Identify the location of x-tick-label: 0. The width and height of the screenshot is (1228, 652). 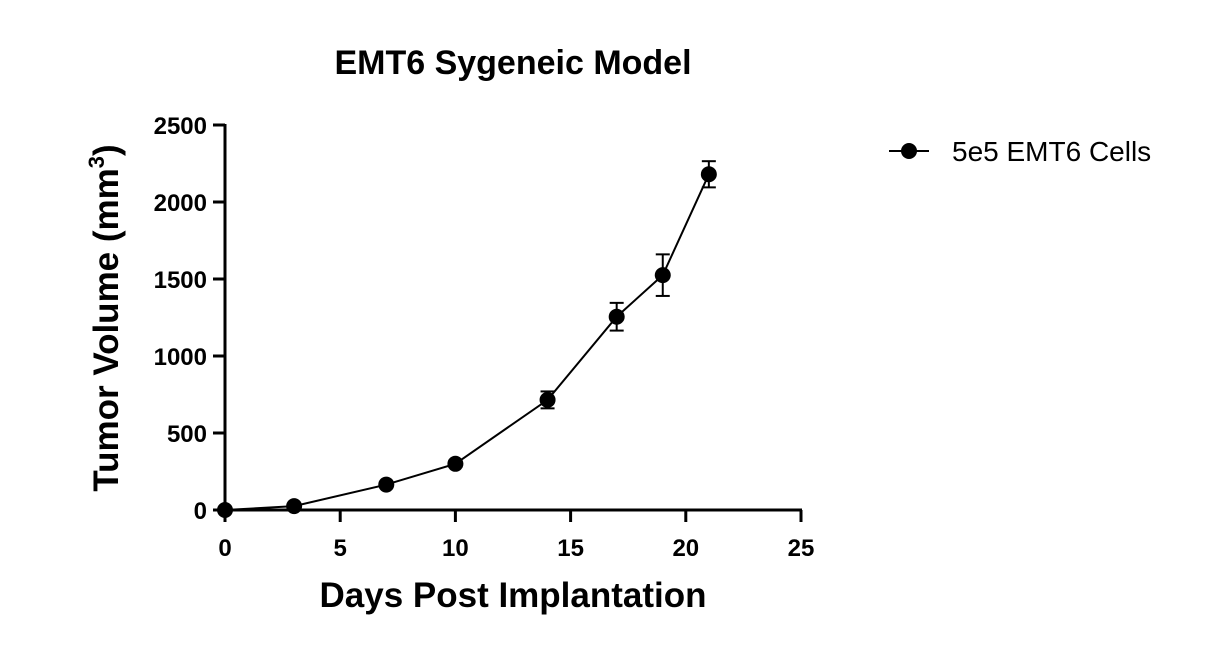
(224, 548).